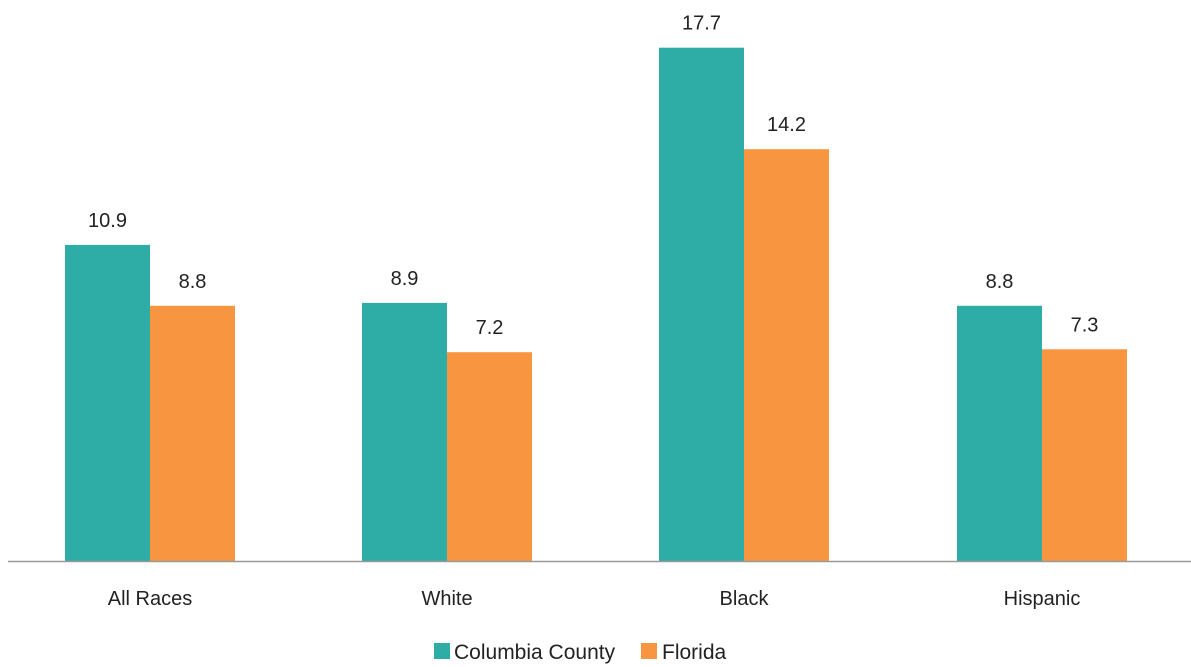 The height and width of the screenshot is (667, 1191). I want to click on category-tick-labels: All Races White Black Hispanic, so click(594, 599).